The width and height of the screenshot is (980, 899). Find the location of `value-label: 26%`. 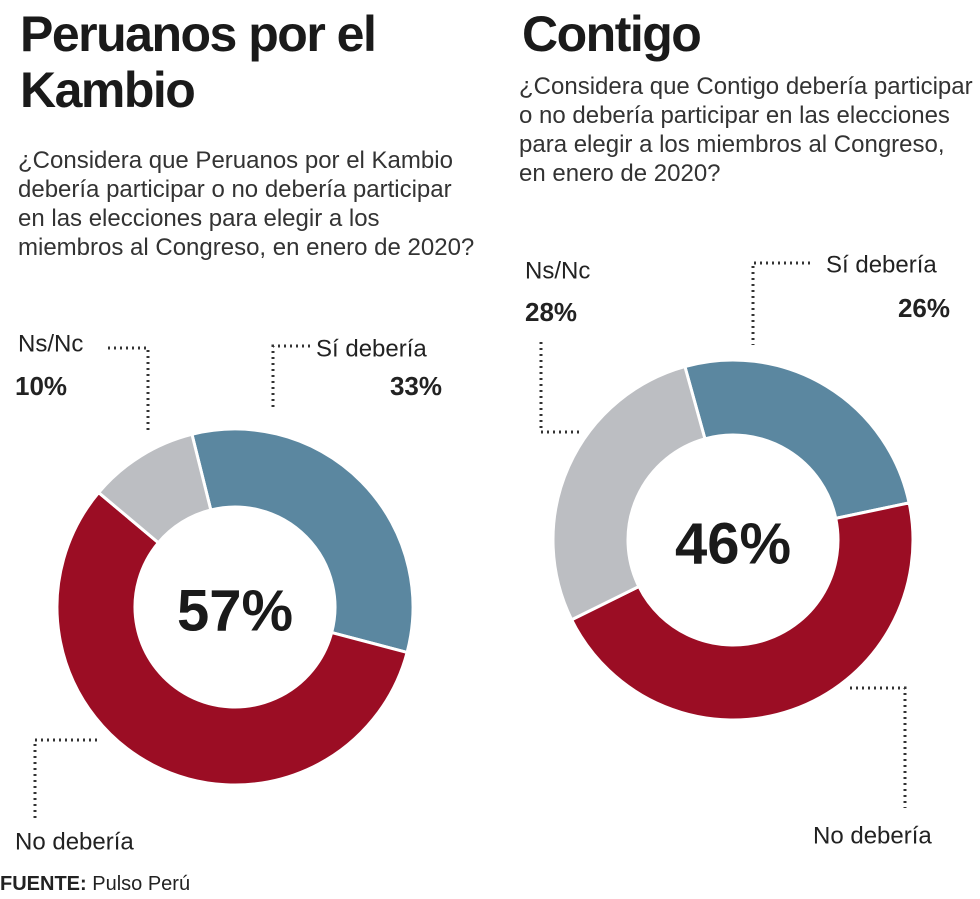

value-label: 26% is located at coordinates (924, 308).